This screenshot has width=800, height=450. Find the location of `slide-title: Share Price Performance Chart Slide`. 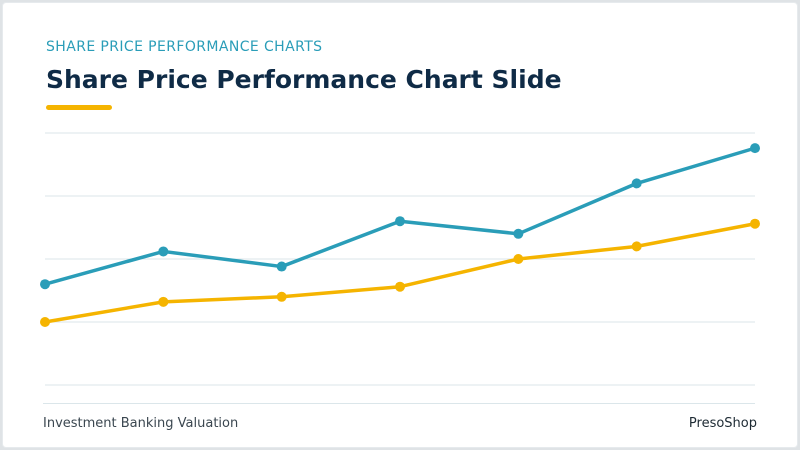

slide-title: Share Price Performance Chart Slide is located at coordinates (304, 79).